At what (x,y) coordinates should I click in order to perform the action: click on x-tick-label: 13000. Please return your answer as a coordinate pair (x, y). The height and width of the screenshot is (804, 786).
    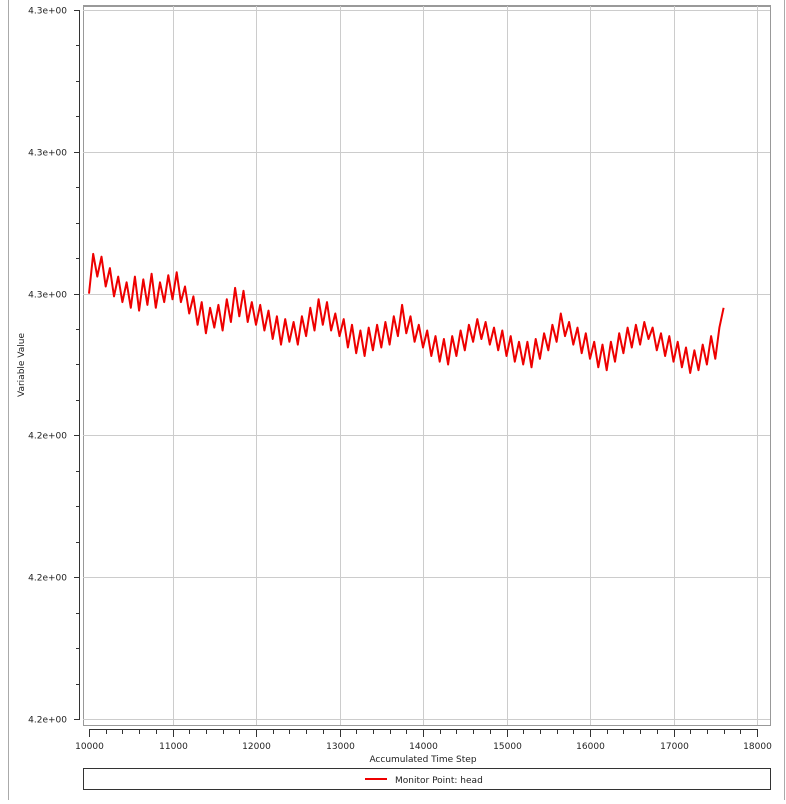
    Looking at the image, I should click on (340, 747).